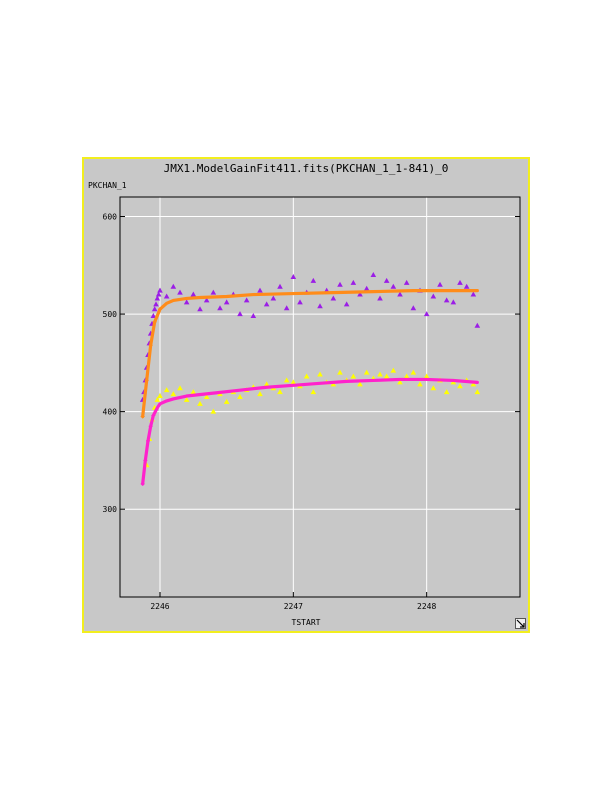 This screenshot has height=792, width=612. Describe the element at coordinates (110, 314) in the screenshot. I see `y-tick-label: 500` at that location.